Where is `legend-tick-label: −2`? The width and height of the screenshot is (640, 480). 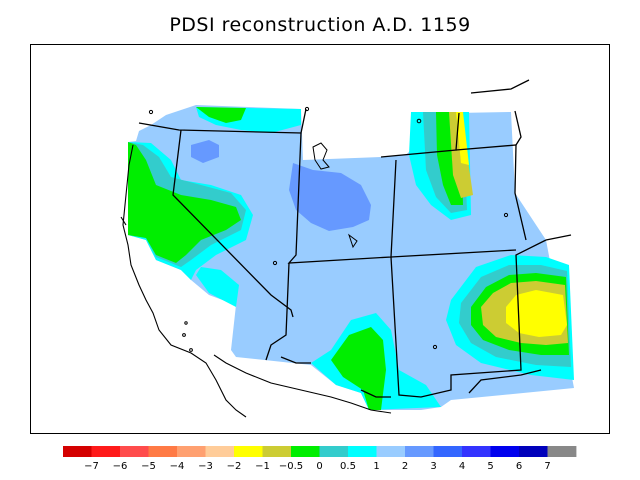 legend-tick-label: −2 is located at coordinates (234, 466).